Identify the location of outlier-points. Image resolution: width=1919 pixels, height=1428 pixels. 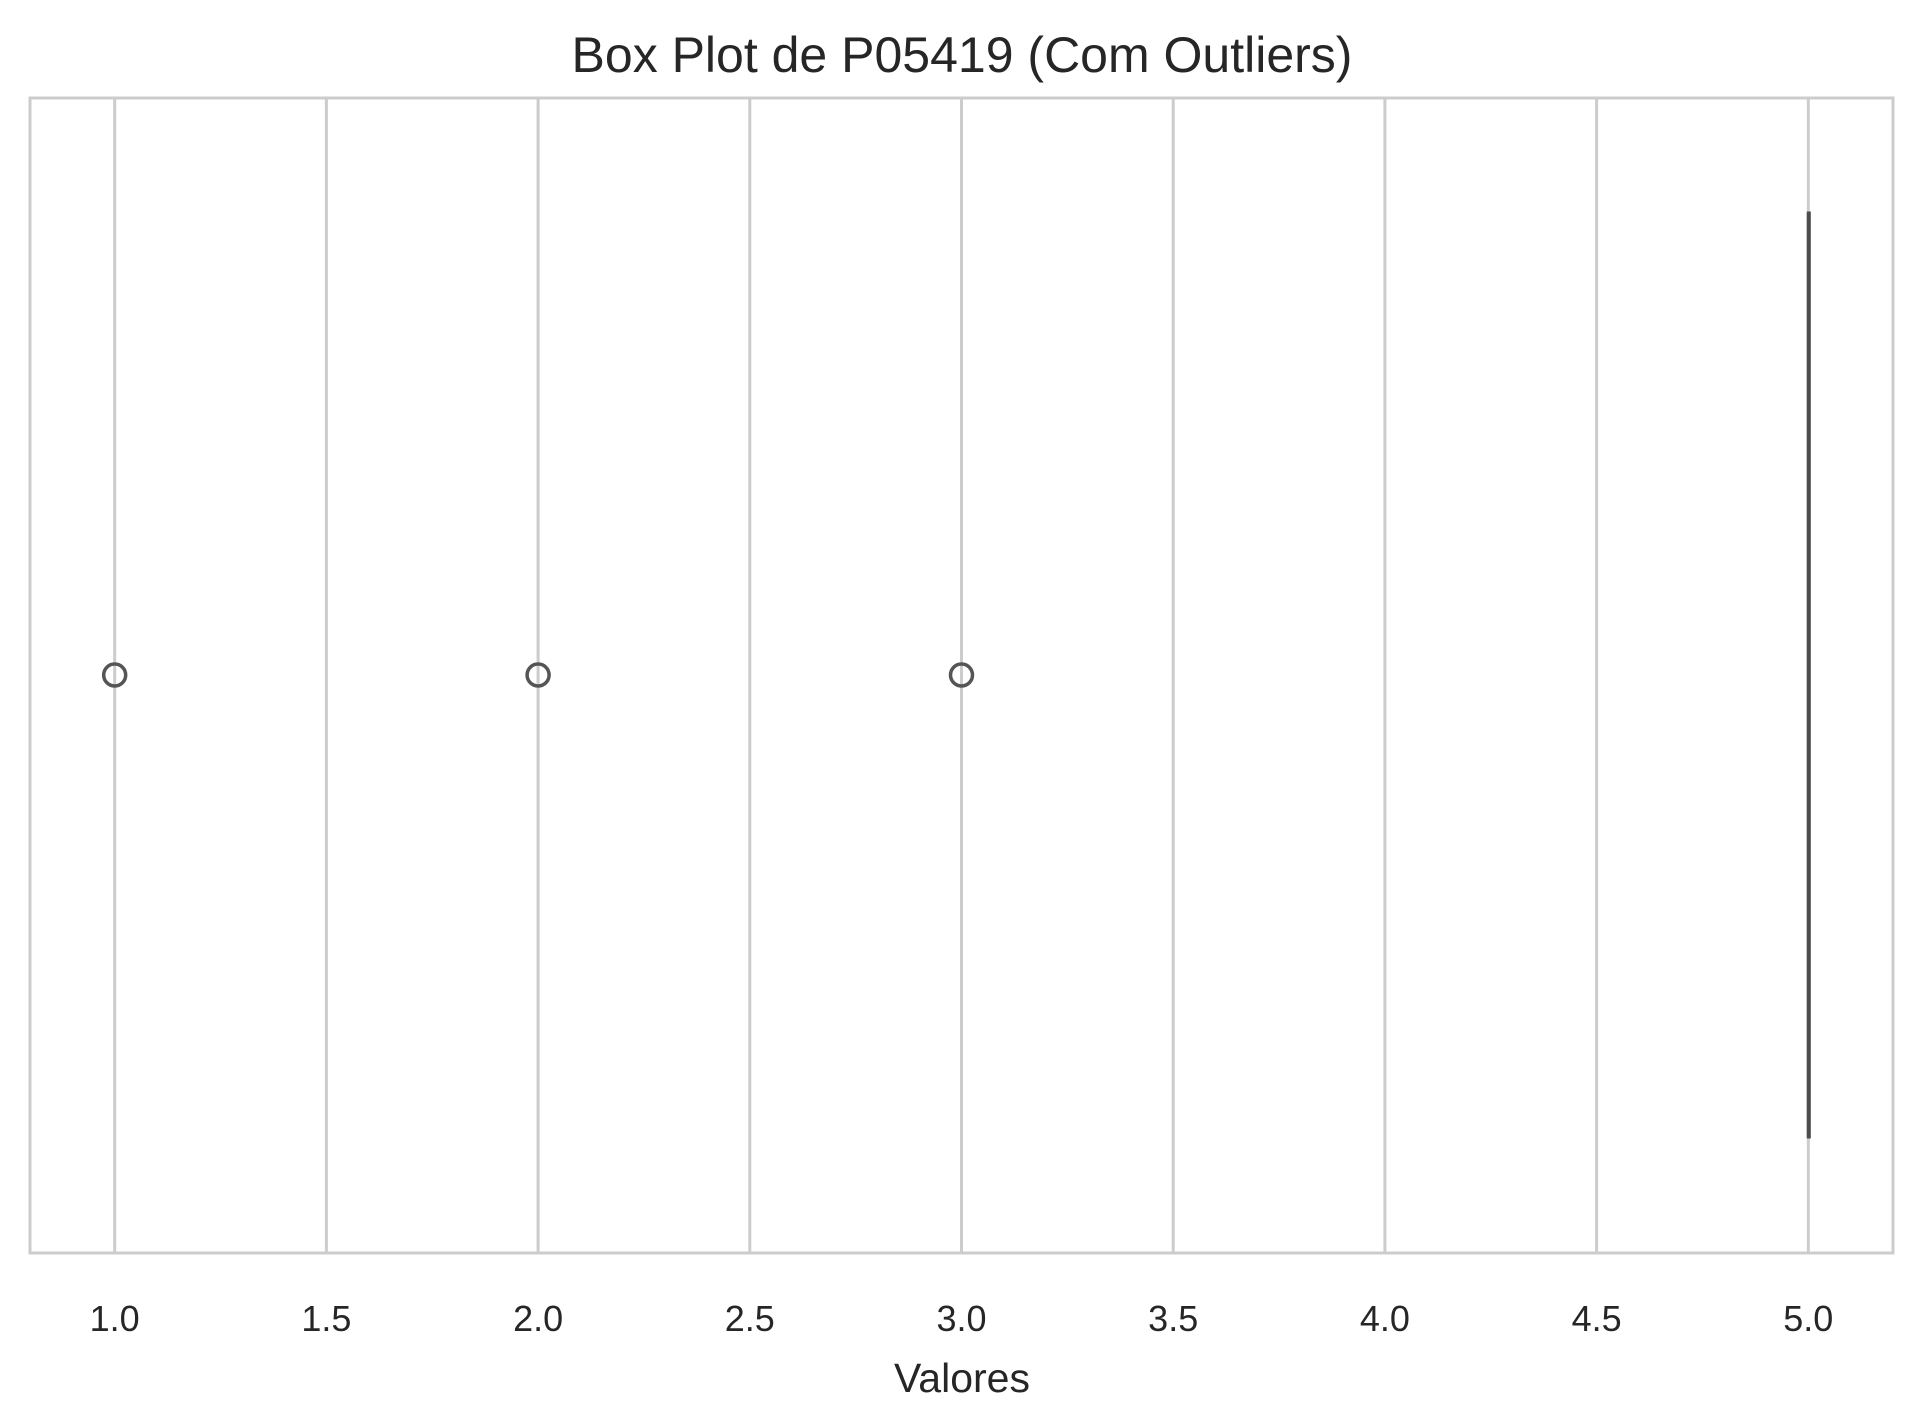
(538, 675).